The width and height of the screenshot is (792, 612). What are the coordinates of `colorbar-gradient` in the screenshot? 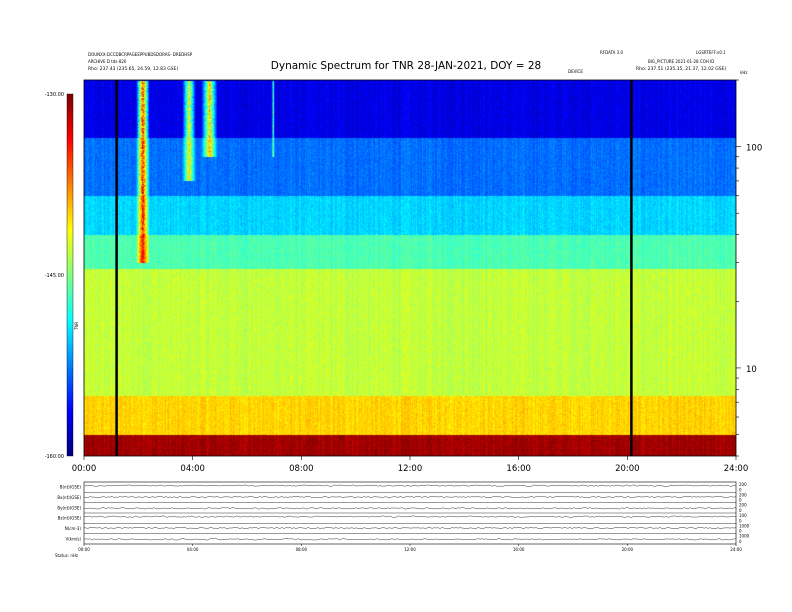 It's located at (70, 275).